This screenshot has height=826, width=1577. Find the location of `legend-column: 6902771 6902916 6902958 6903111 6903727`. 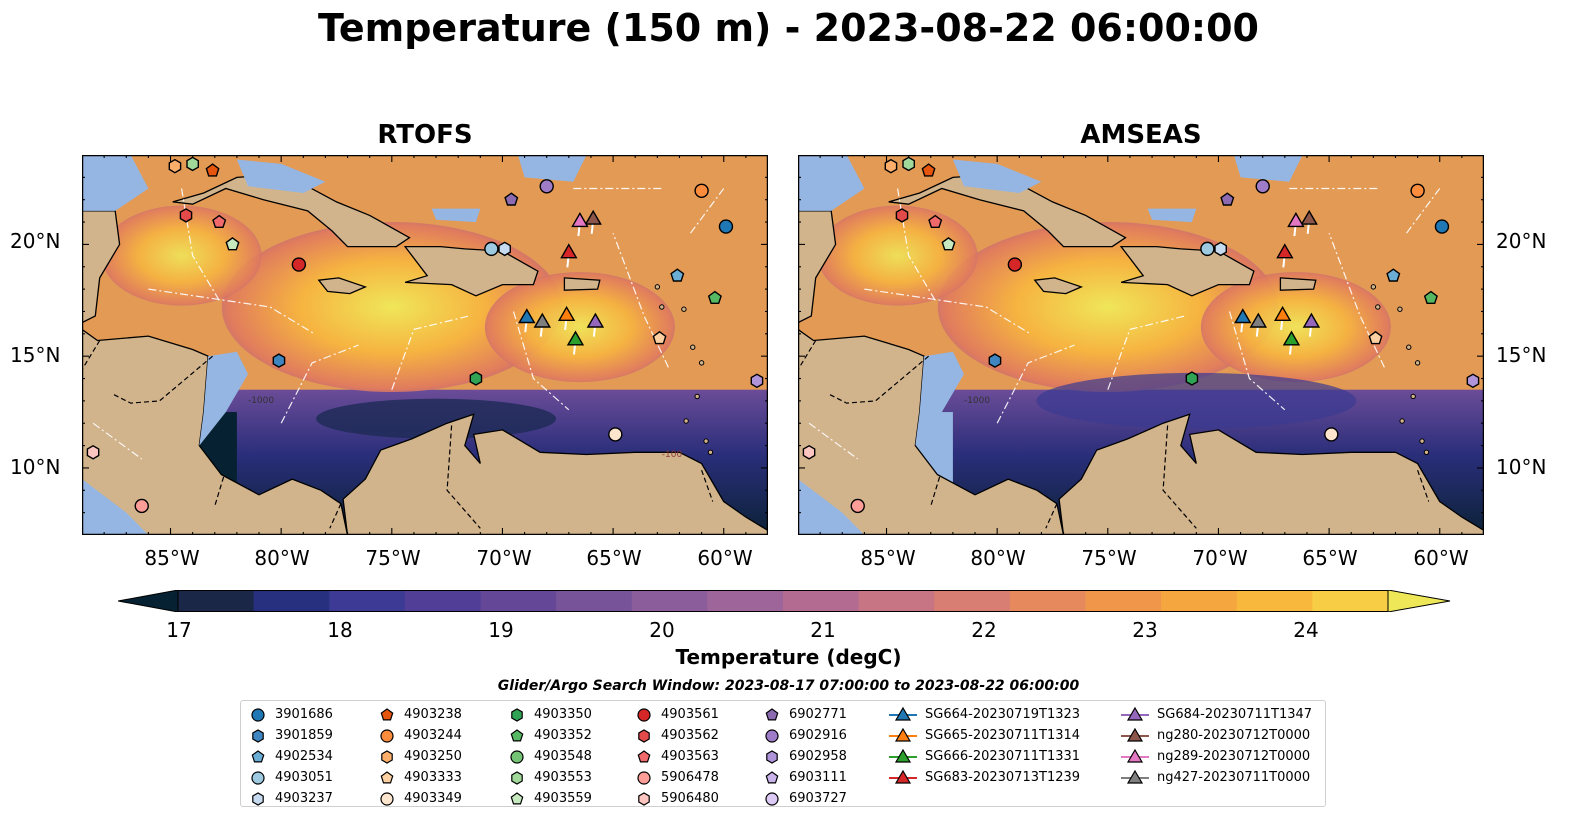

legend-column: 6902771 6902916 6902958 6903111 6903727 is located at coordinates (805, 756).